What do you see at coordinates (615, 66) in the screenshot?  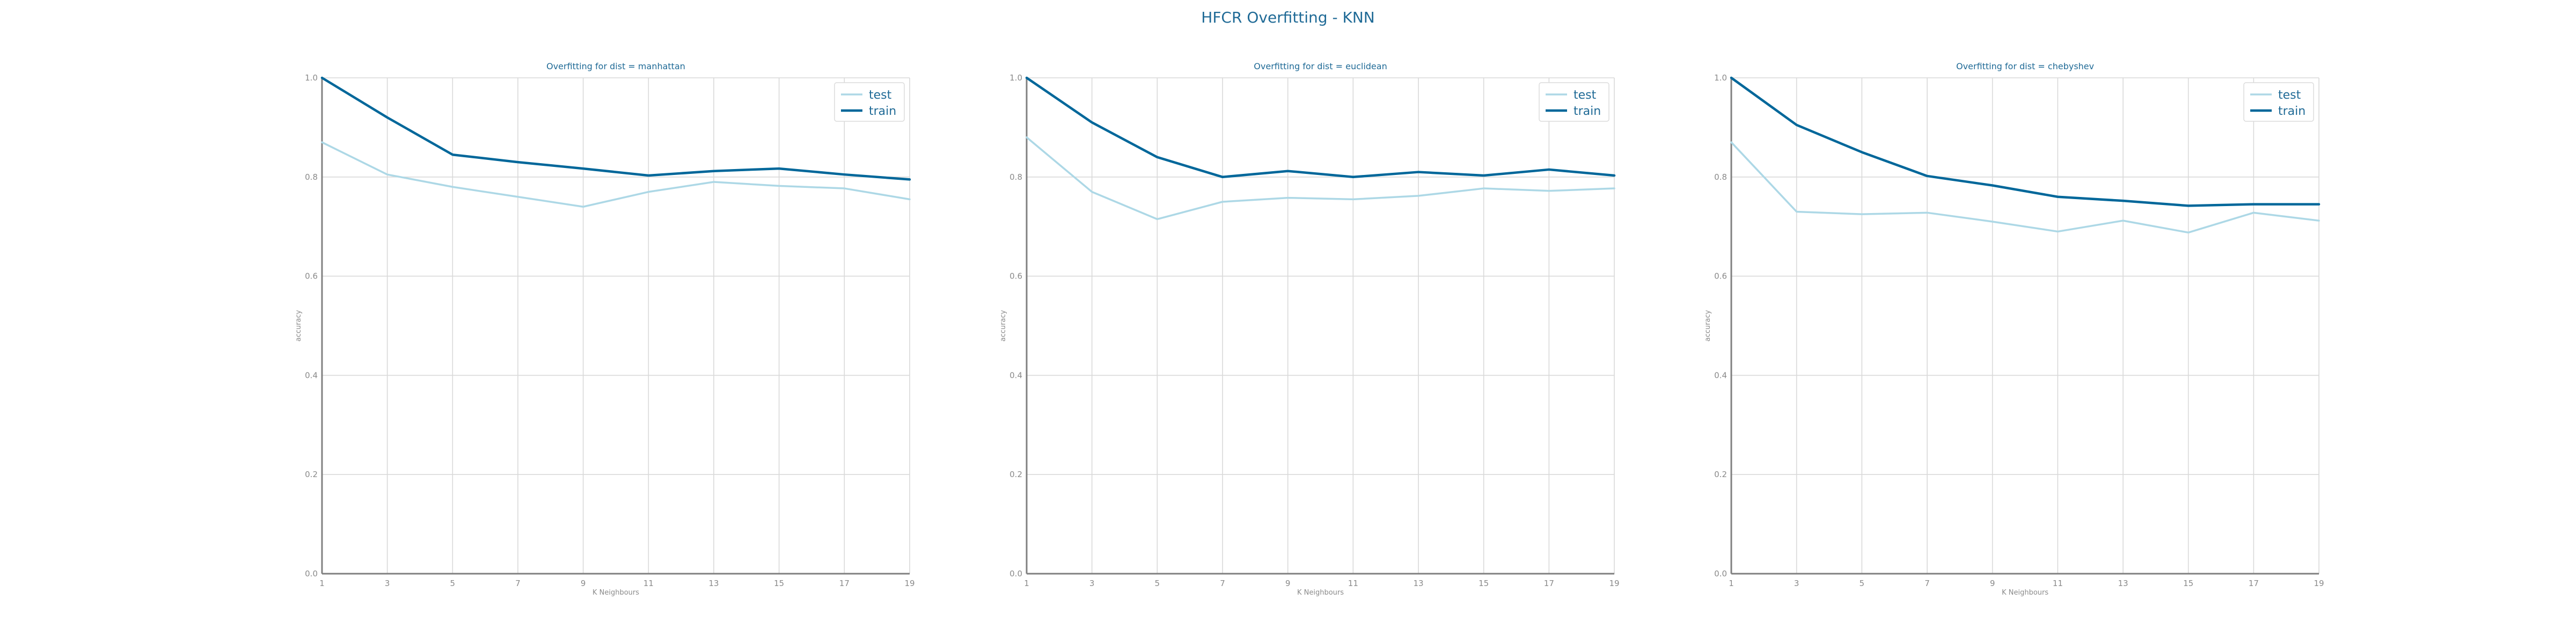 I see `chart-title-manhattan: Overfitting for dist = manhattan` at bounding box center [615, 66].